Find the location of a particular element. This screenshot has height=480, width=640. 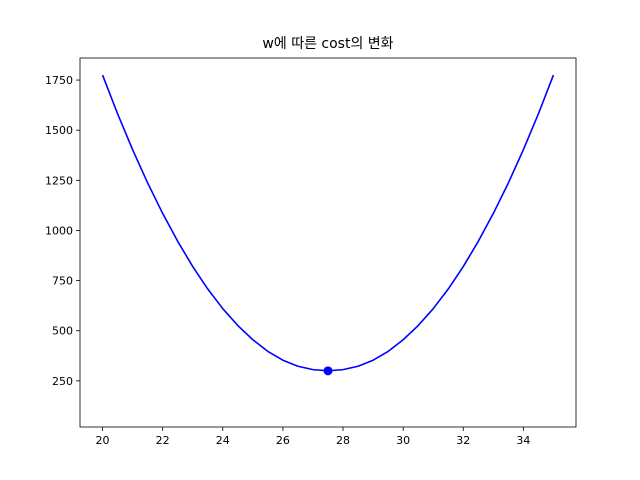

x-tick-label: 20 is located at coordinates (103, 440).